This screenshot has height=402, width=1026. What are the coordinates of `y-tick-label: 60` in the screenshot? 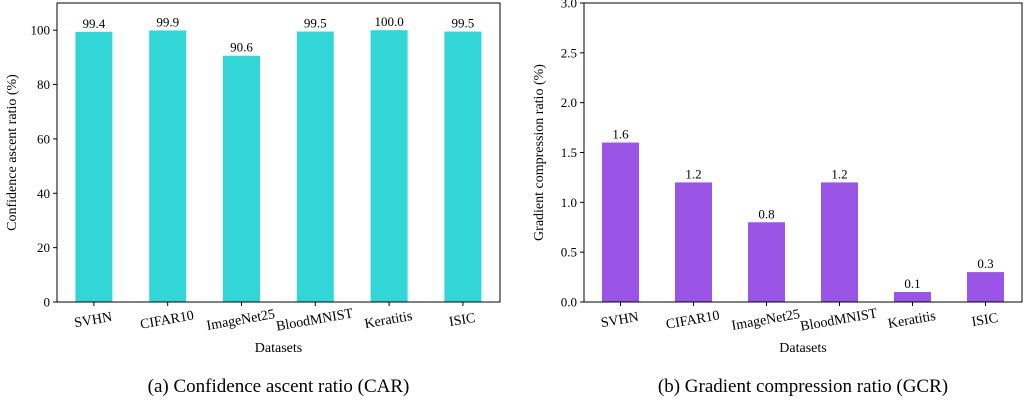 It's located at (43, 138).